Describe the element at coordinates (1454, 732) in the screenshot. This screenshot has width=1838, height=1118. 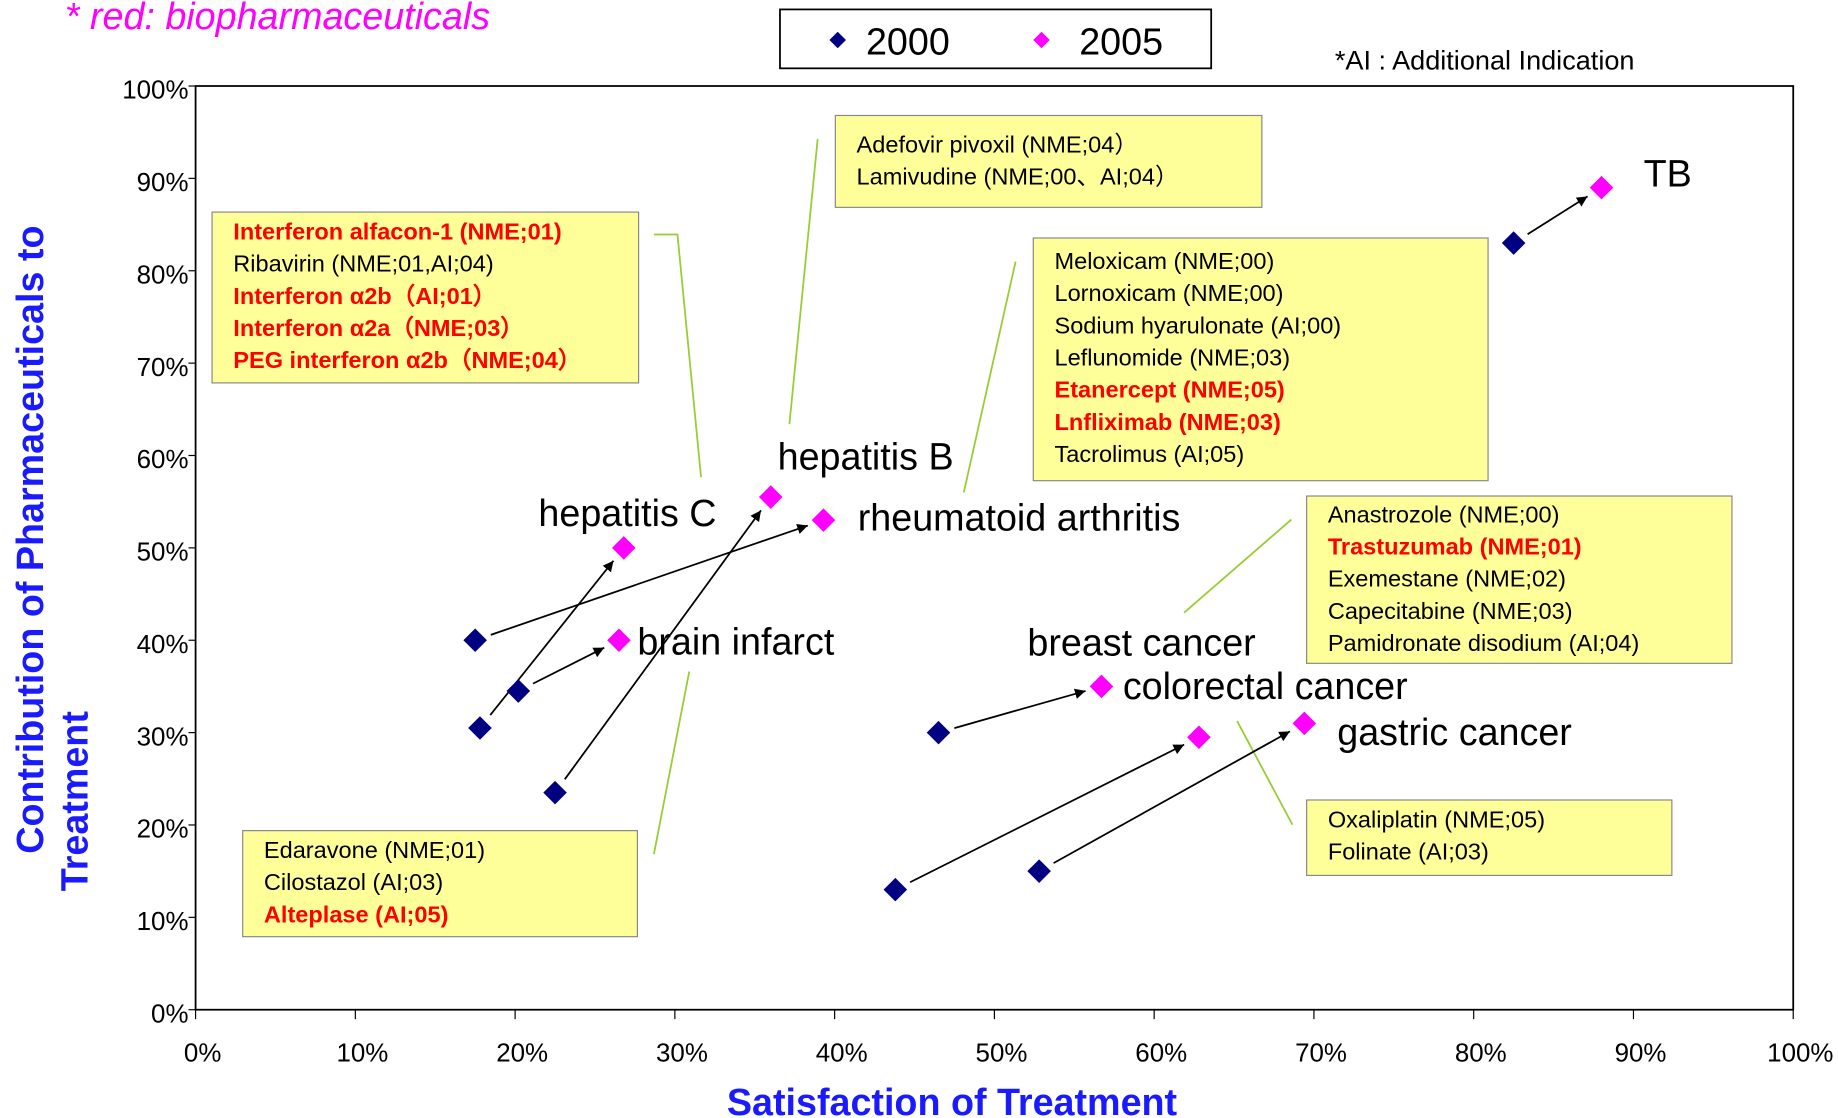
I see `point-label: gastric cancer` at that location.